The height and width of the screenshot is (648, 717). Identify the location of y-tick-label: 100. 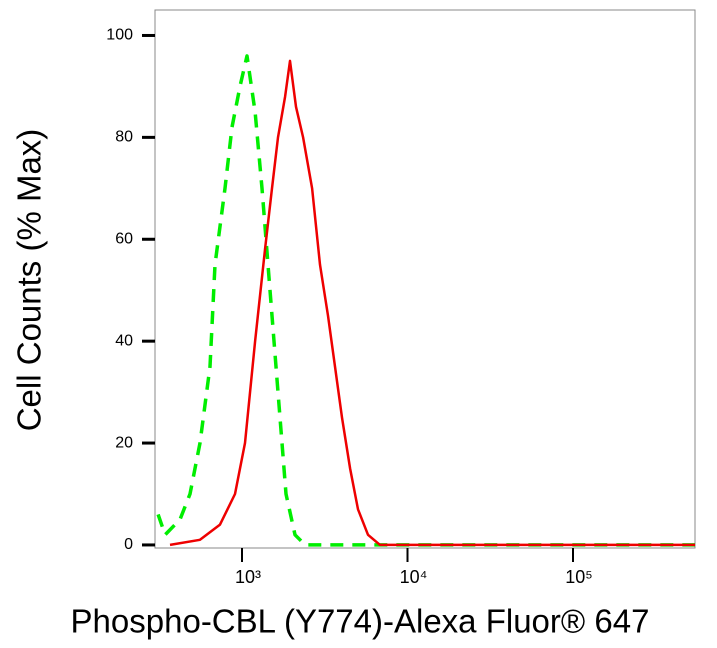
(119, 35).